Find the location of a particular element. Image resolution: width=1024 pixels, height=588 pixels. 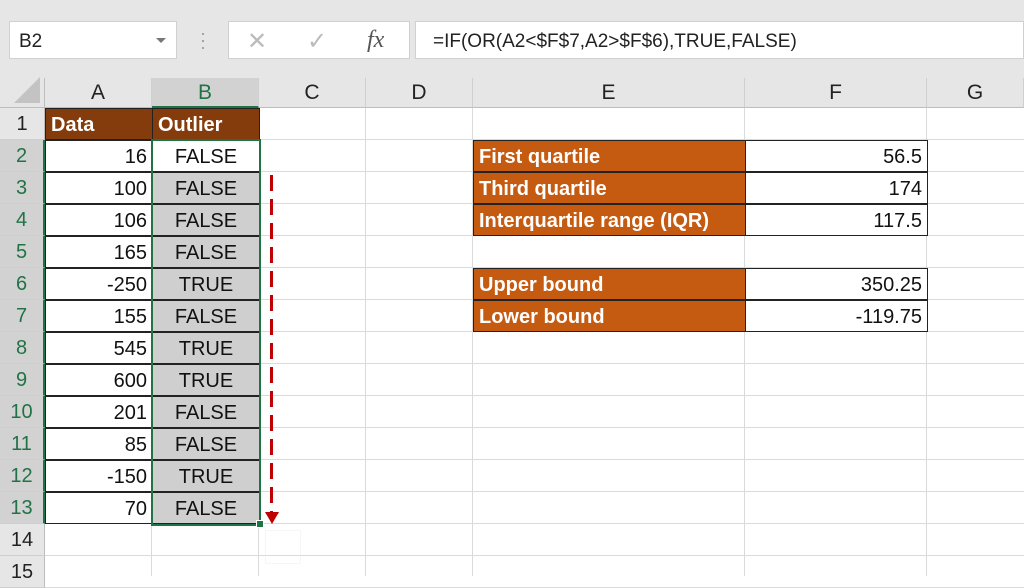

data-cell: 16 is located at coordinates (99, 156).